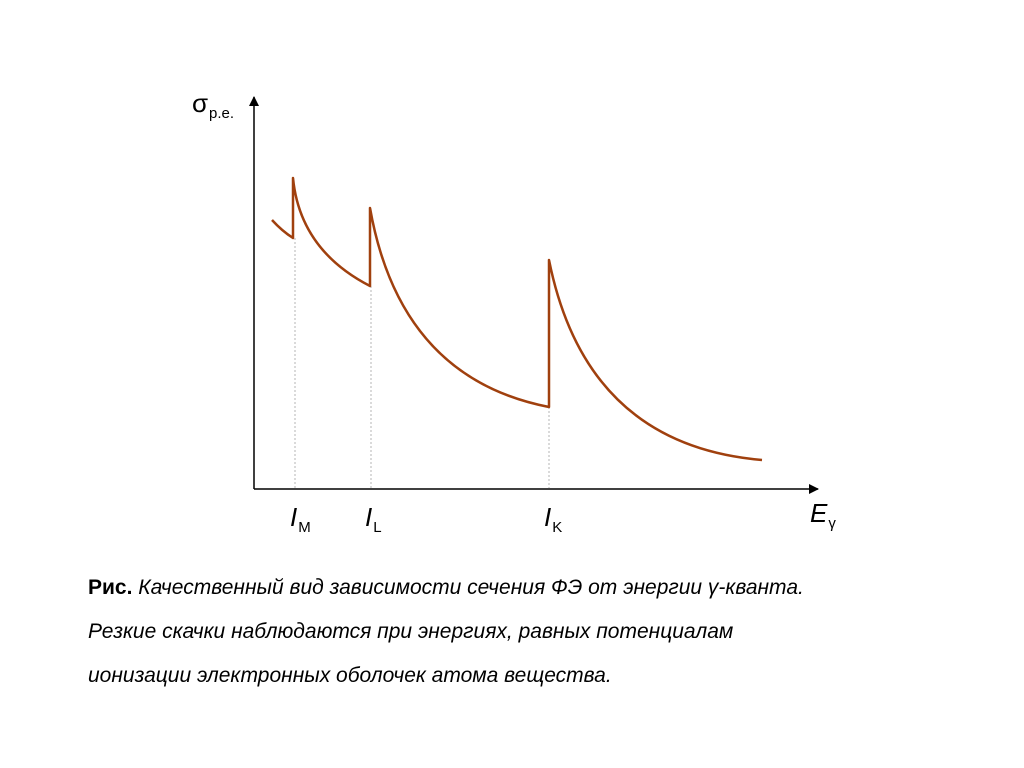 The height and width of the screenshot is (768, 1024). What do you see at coordinates (369, 517) in the screenshot?
I see `edge-l-symbol: I` at bounding box center [369, 517].